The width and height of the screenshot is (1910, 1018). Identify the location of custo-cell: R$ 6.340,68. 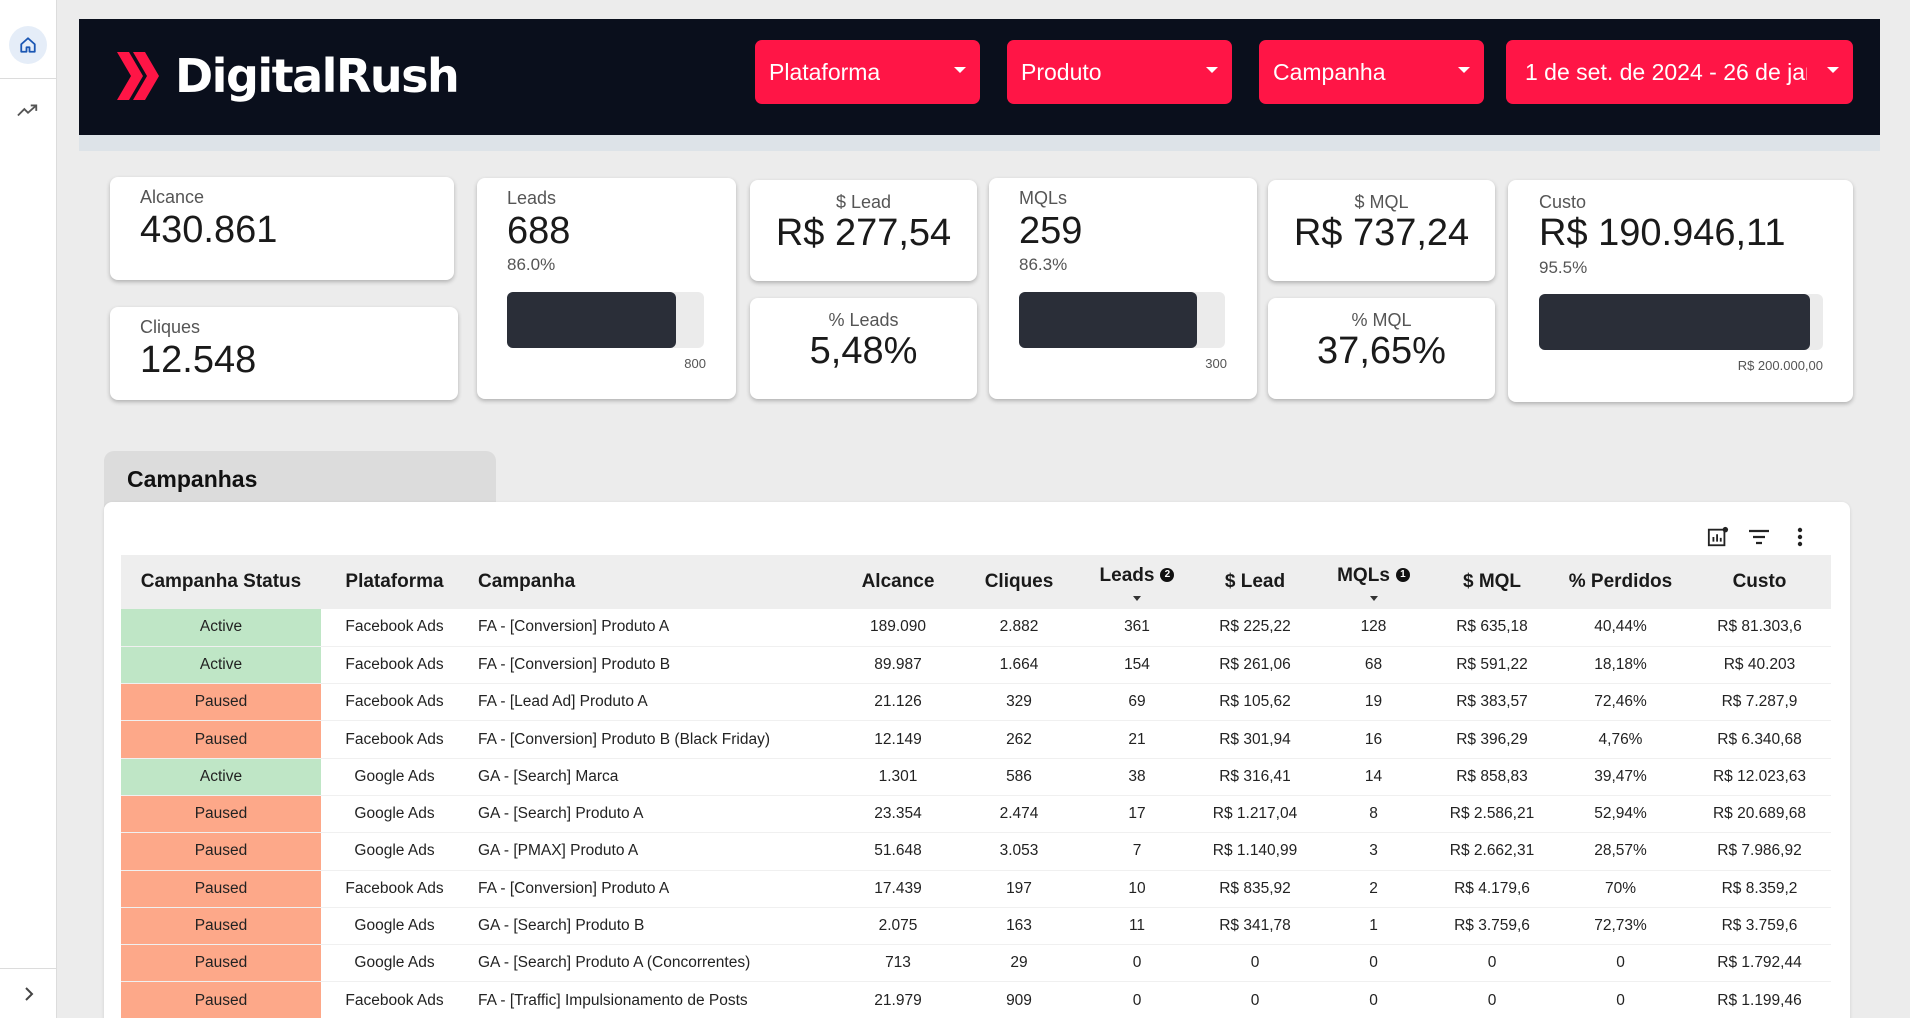
(1759, 739).